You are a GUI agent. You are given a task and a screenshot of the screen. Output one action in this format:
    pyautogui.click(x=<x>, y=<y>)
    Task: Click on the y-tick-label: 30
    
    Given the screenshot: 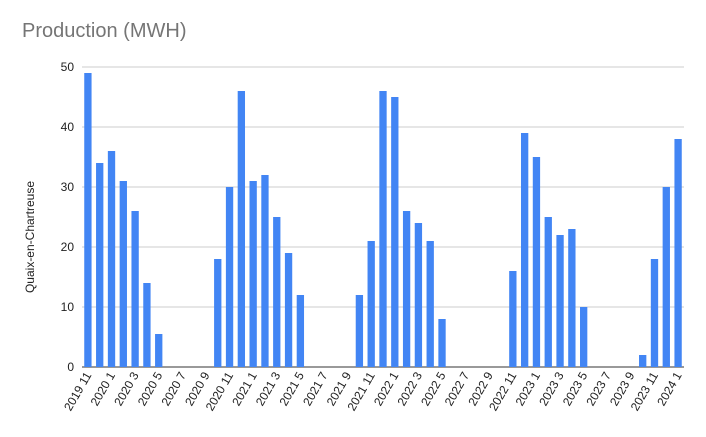 What is the action you would take?
    pyautogui.click(x=68, y=187)
    